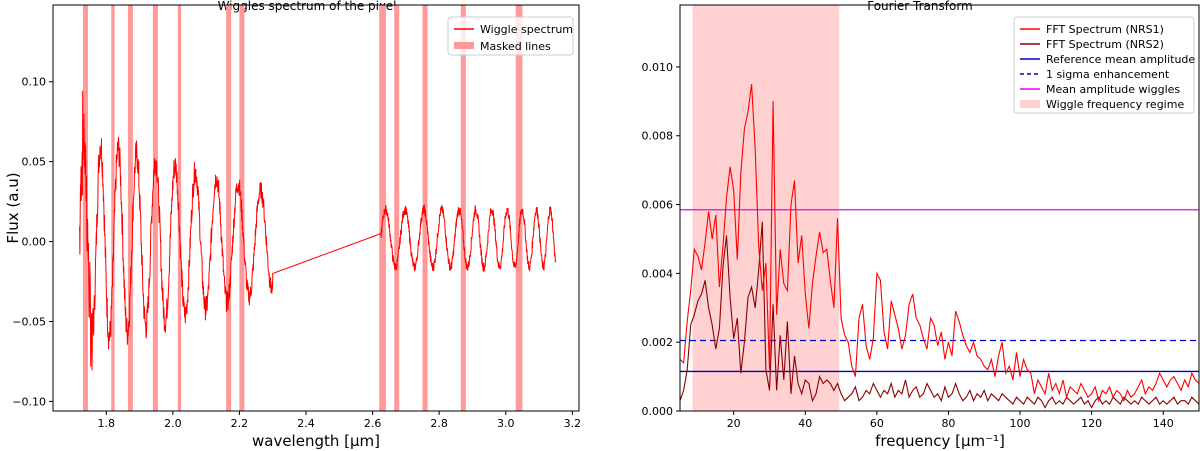 The image size is (1200, 451). I want to click on left-x-tick-label: 3.0, so click(506, 423).